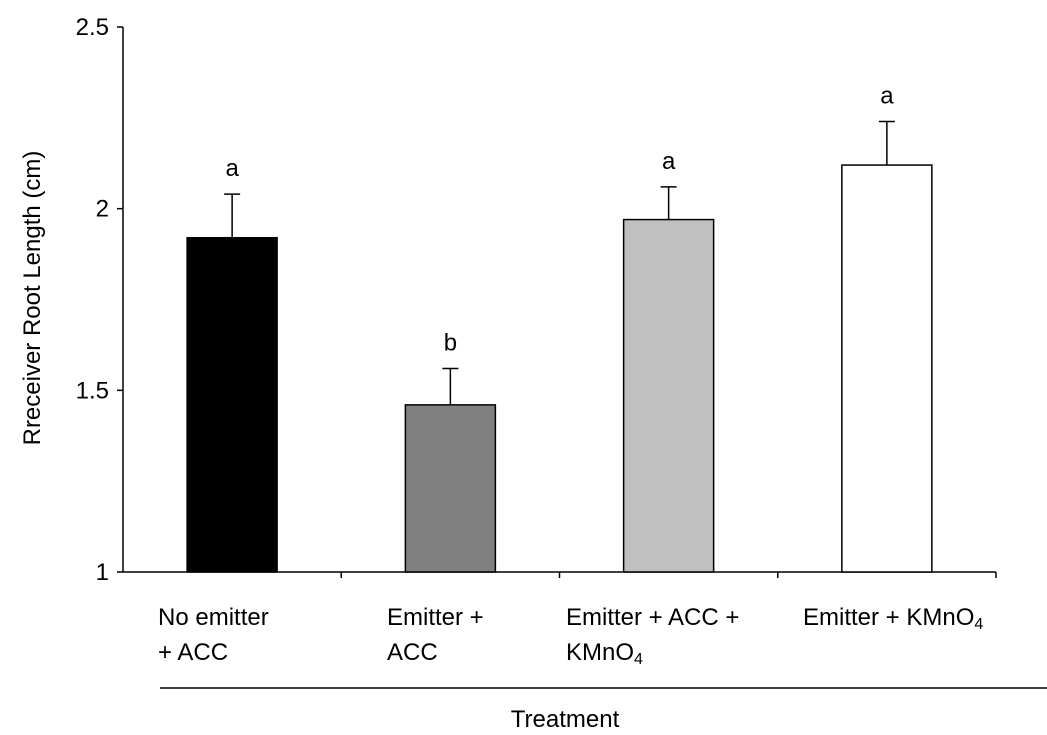  Describe the element at coordinates (102, 572) in the screenshot. I see `y-tick-label: 1` at that location.